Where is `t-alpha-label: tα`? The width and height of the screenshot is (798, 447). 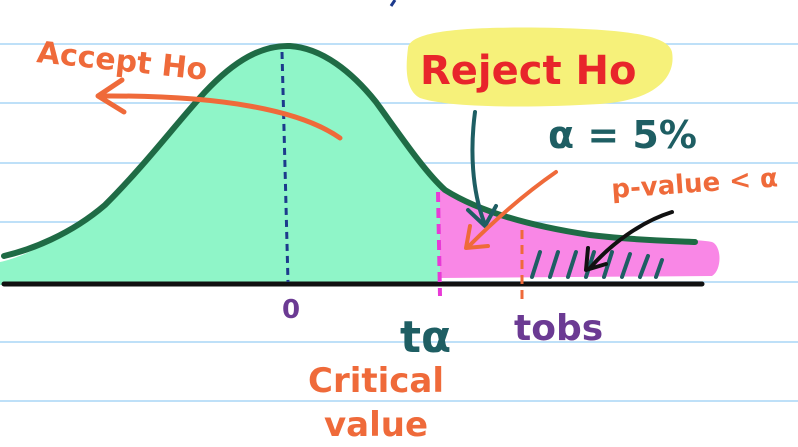 t-alpha-label: tα is located at coordinates (425, 337).